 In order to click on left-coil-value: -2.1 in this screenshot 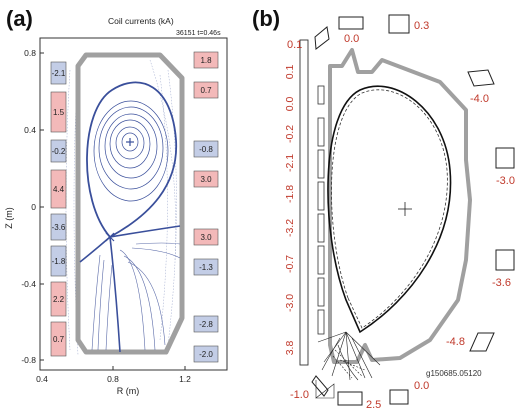, I will do `click(59, 73)`.